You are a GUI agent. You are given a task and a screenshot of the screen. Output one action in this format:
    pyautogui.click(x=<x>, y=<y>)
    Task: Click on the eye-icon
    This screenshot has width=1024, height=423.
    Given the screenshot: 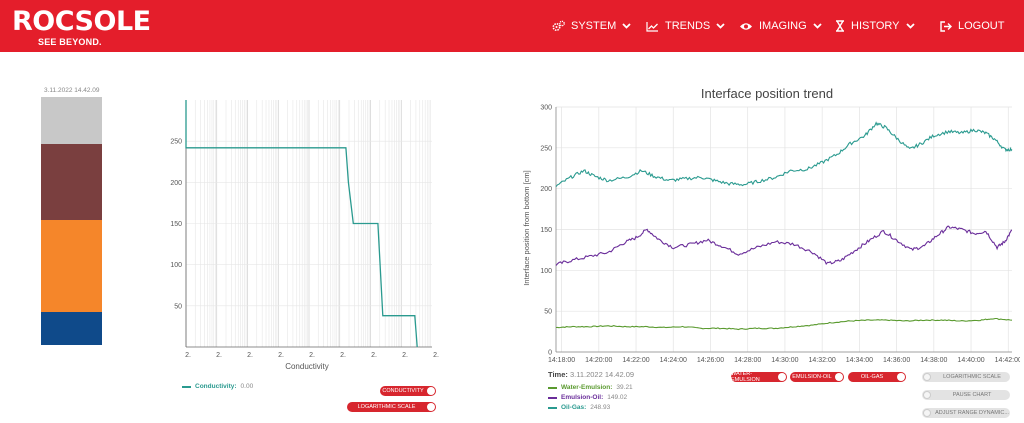 What is the action you would take?
    pyautogui.click(x=746, y=26)
    